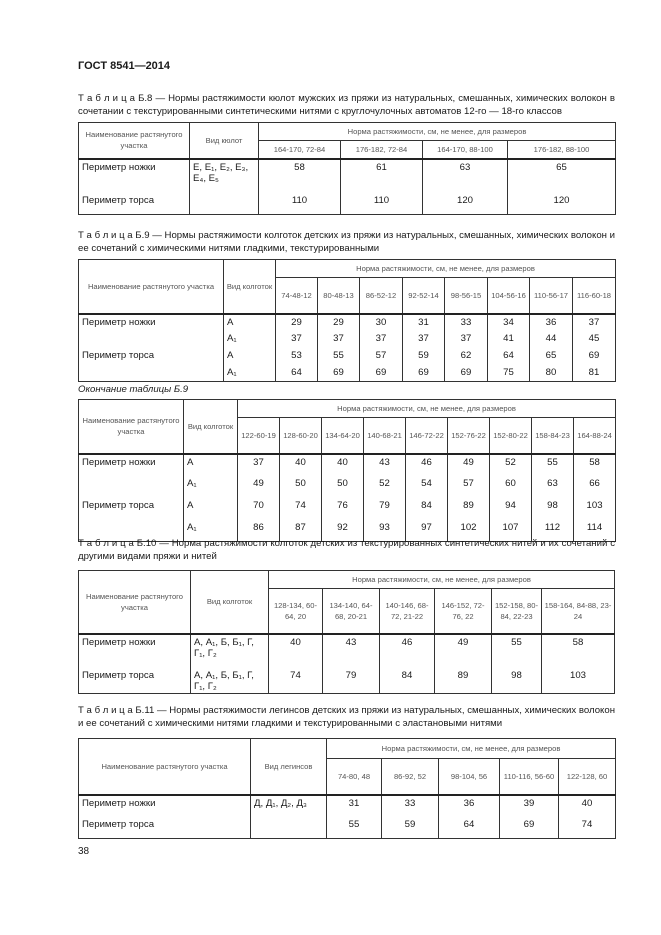  Describe the element at coordinates (551, 373) in the screenshot. I see `cell-value: 80` at that location.